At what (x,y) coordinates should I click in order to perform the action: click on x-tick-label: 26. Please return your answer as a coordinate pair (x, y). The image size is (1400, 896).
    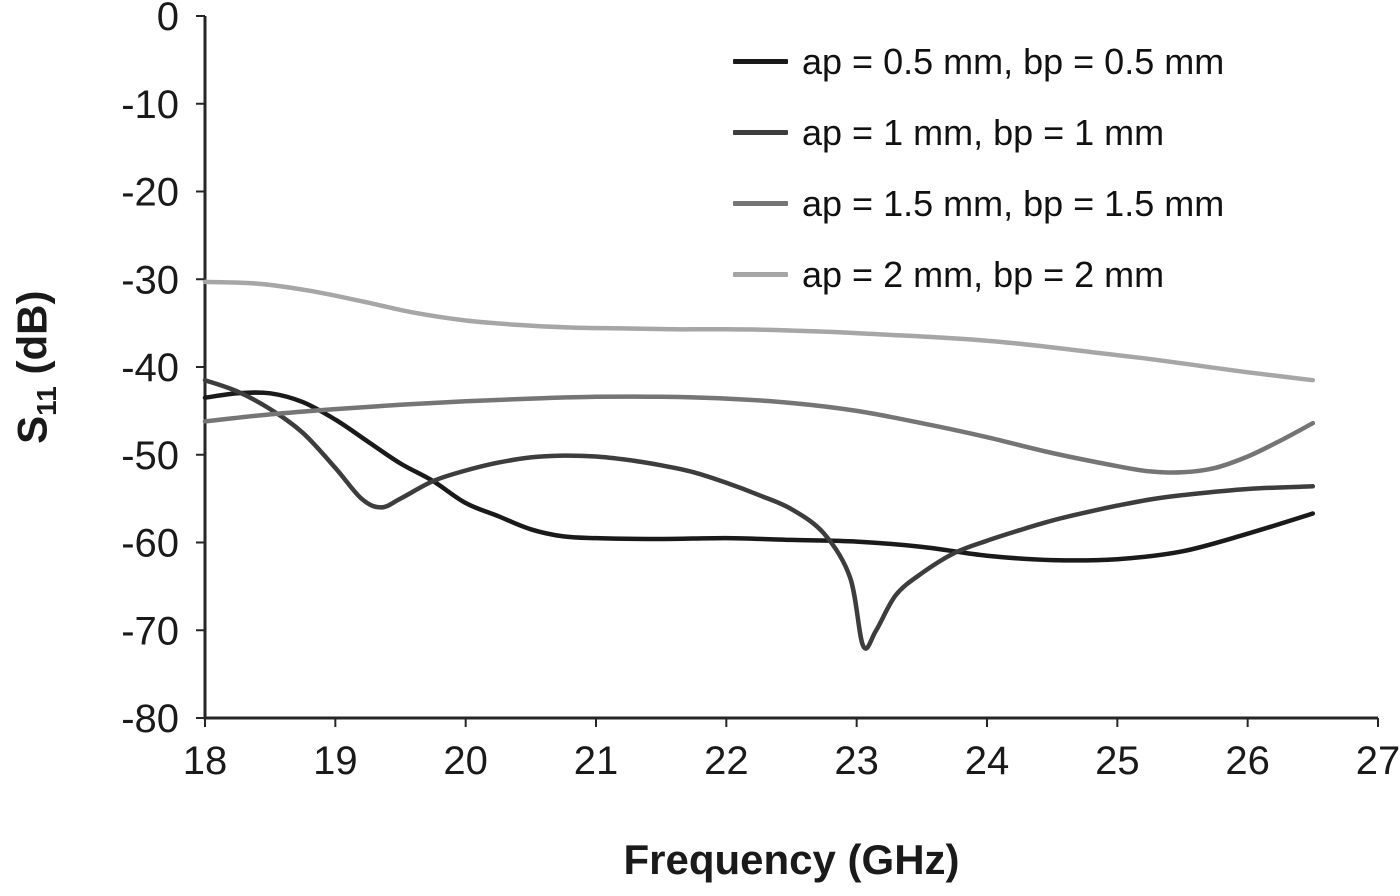
    Looking at the image, I should click on (1247, 761).